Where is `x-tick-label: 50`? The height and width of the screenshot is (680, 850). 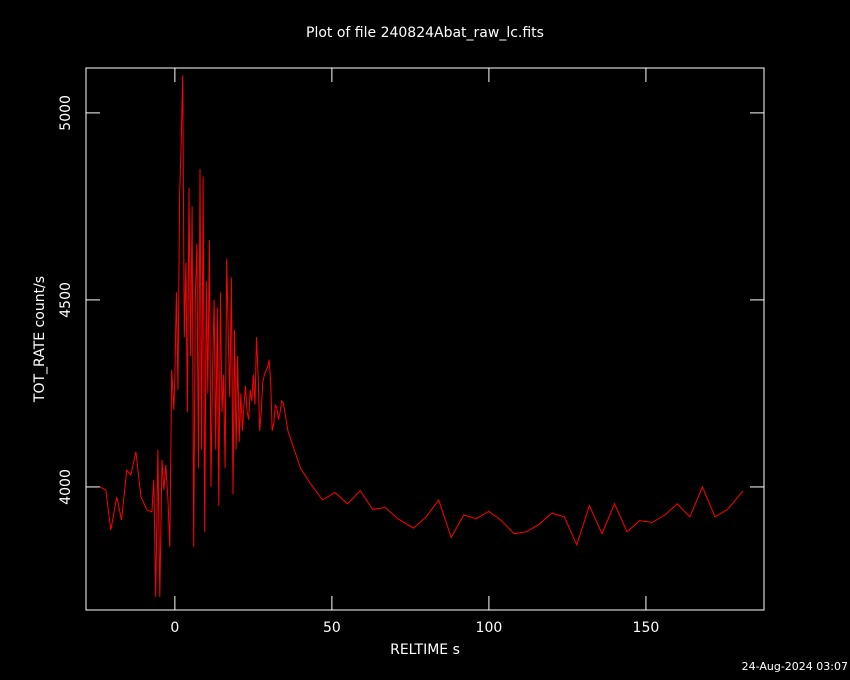 x-tick-label: 50 is located at coordinates (332, 628).